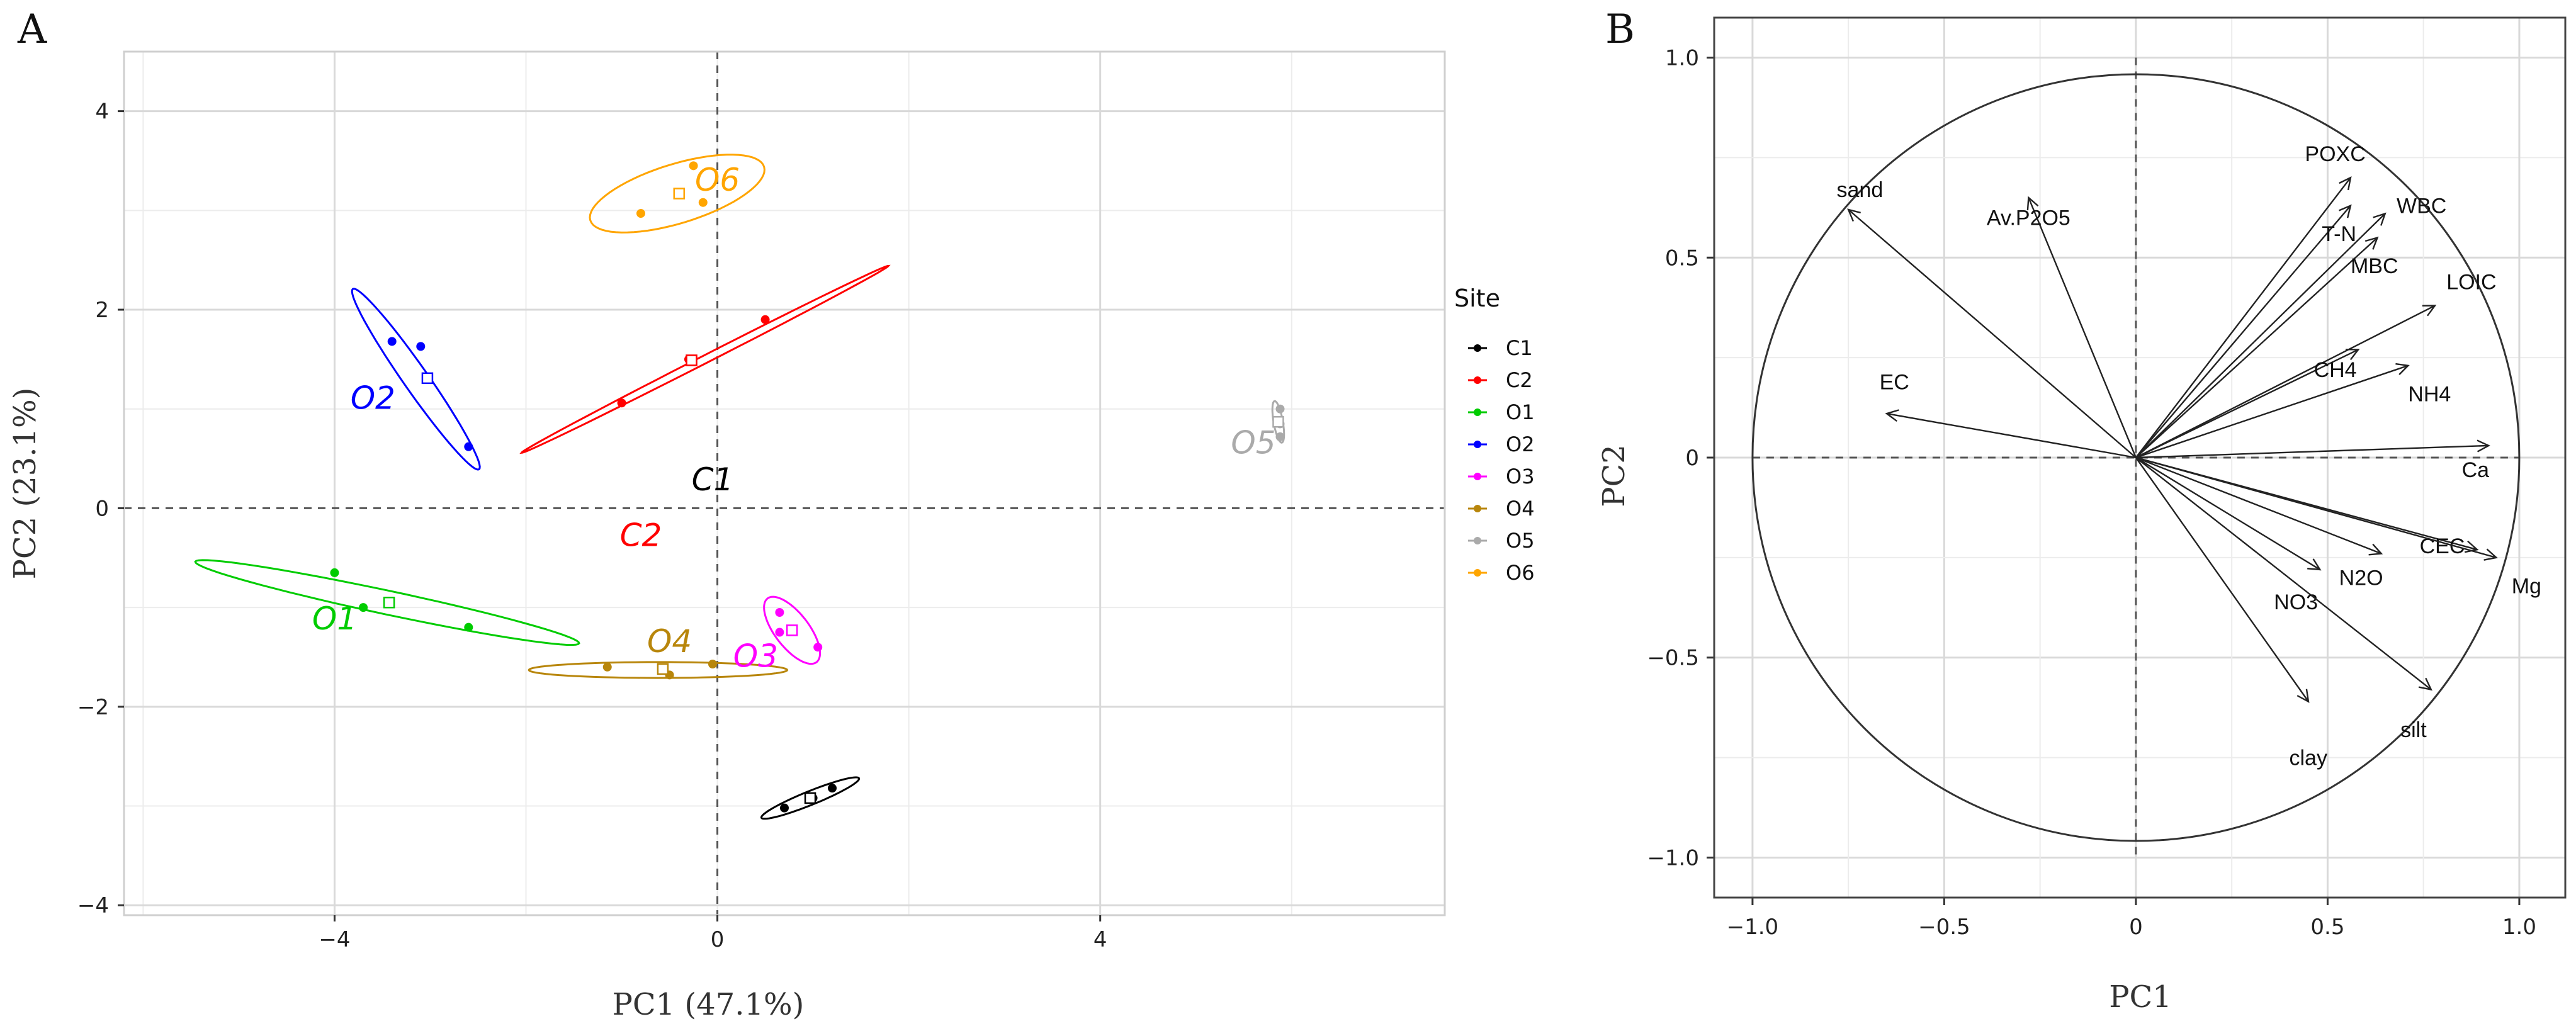 This screenshot has width=2576, height=1031. Describe the element at coordinates (621, 403) in the screenshot. I see `point-c2` at that location.